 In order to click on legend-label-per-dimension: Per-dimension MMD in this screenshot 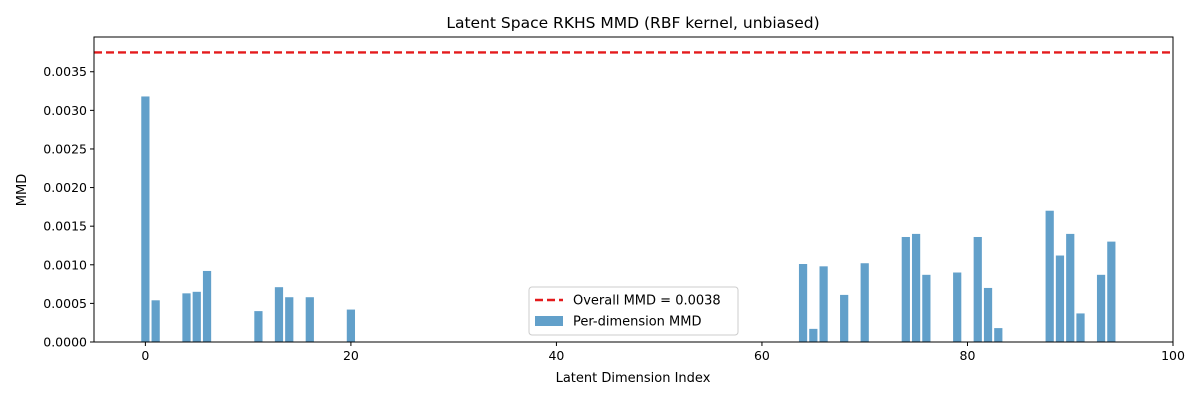, I will do `click(637, 322)`.